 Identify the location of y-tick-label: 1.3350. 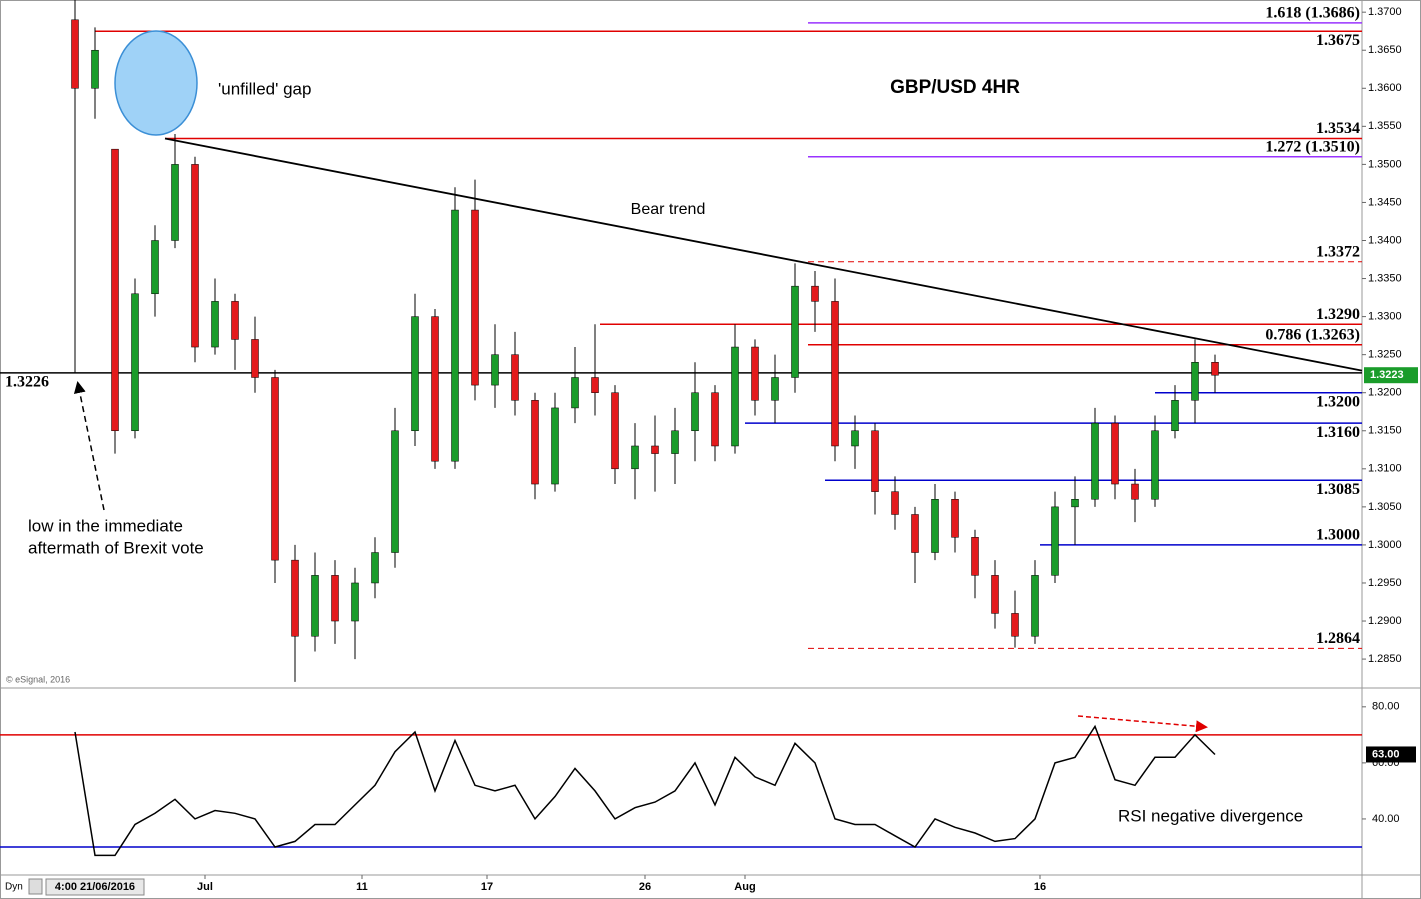
(1385, 278).